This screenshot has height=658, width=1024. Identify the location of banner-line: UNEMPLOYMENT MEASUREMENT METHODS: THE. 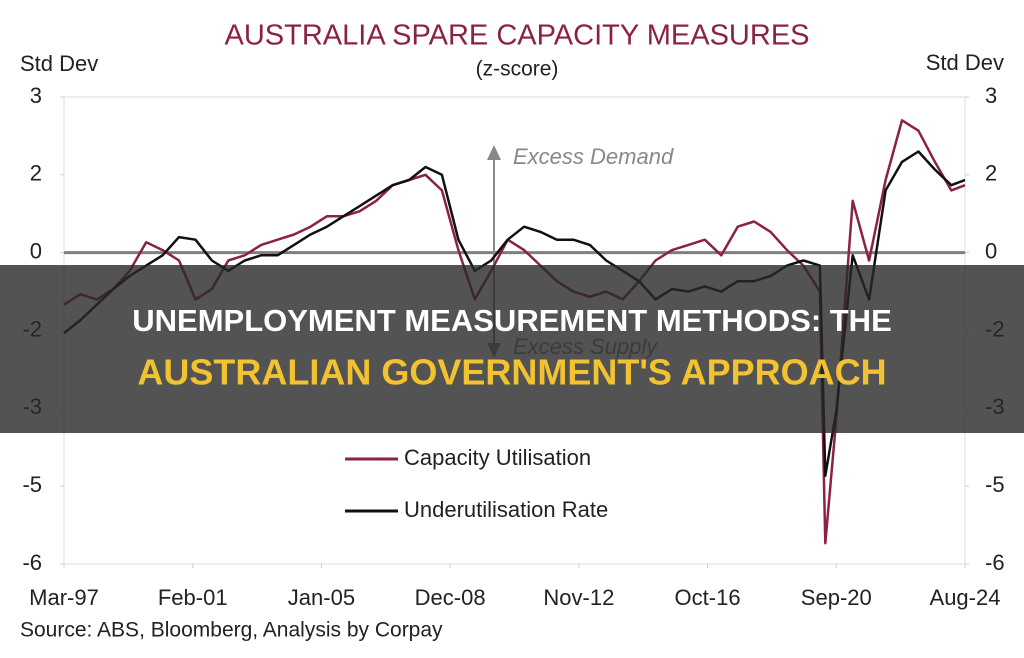
(512, 320).